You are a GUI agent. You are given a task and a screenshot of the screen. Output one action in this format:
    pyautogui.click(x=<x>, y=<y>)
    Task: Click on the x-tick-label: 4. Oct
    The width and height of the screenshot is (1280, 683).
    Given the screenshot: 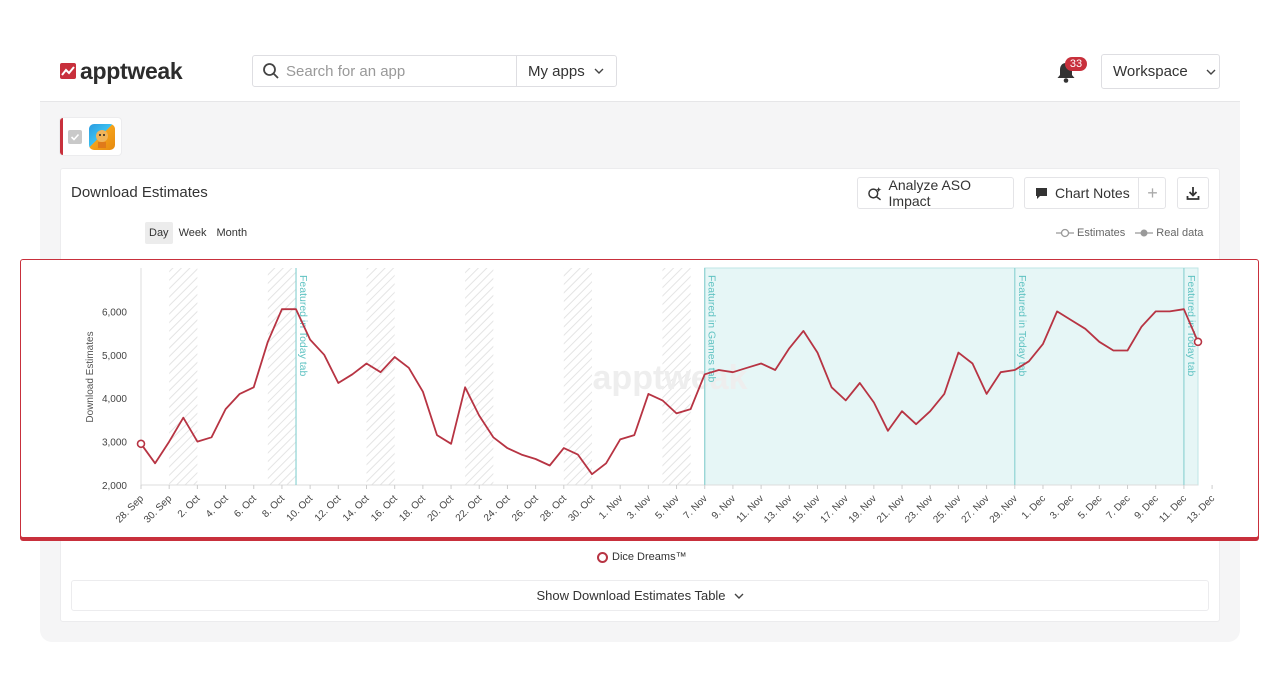 What is the action you would take?
    pyautogui.click(x=217, y=506)
    